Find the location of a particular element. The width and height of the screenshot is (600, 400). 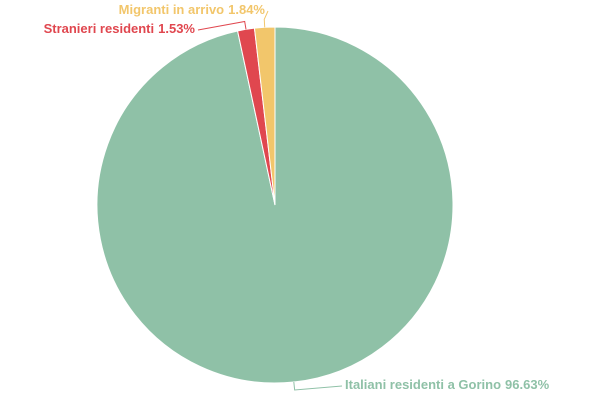

slice-label: Stranieri residenti 1.53% is located at coordinates (120, 28).